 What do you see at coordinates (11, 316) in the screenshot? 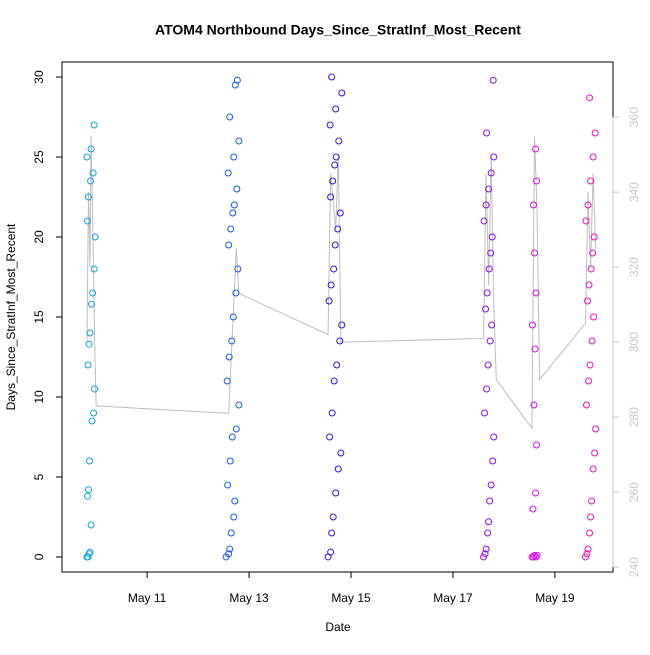
I see `y-axis-label: Days_Since_StratInf_Most_Recent` at bounding box center [11, 316].